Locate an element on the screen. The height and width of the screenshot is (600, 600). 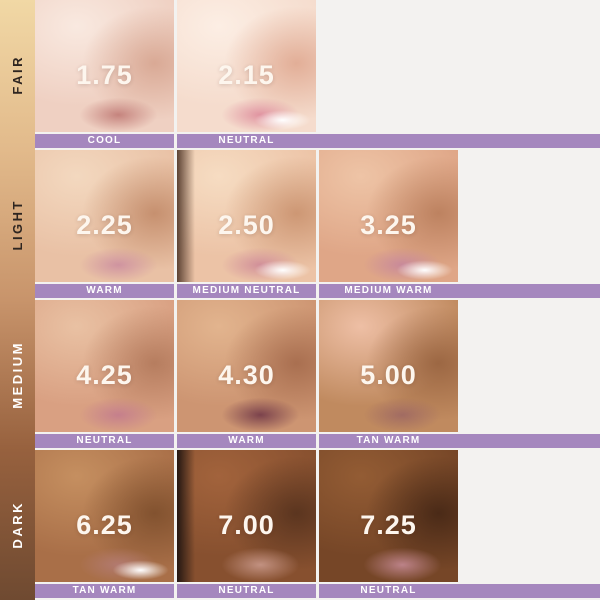
face-swatch-1-75: 1.75 is located at coordinates (104, 66).